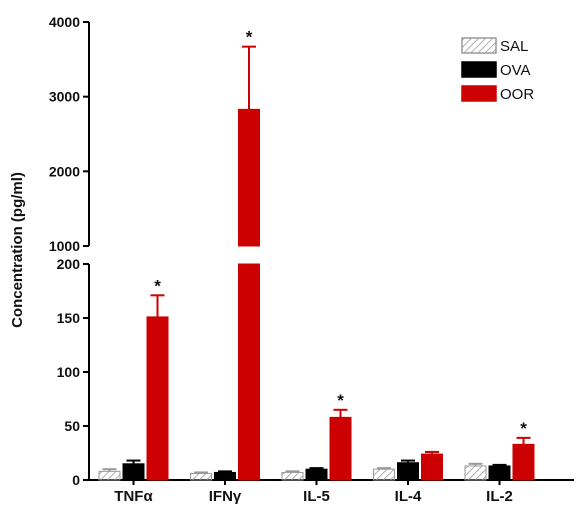 This screenshot has height=531, width=582. Describe the element at coordinates (340, 400) in the screenshot. I see `significance-marker-2: *` at that location.